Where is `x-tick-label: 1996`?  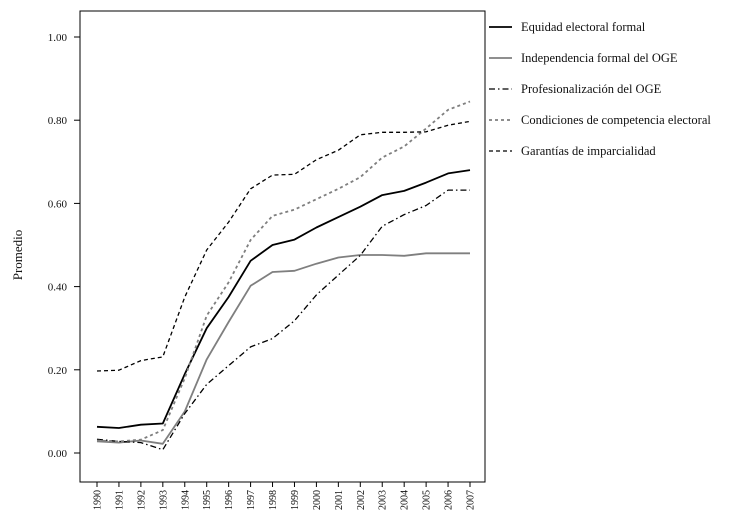
x-tick-label: 1996 is located at coordinates (229, 500).